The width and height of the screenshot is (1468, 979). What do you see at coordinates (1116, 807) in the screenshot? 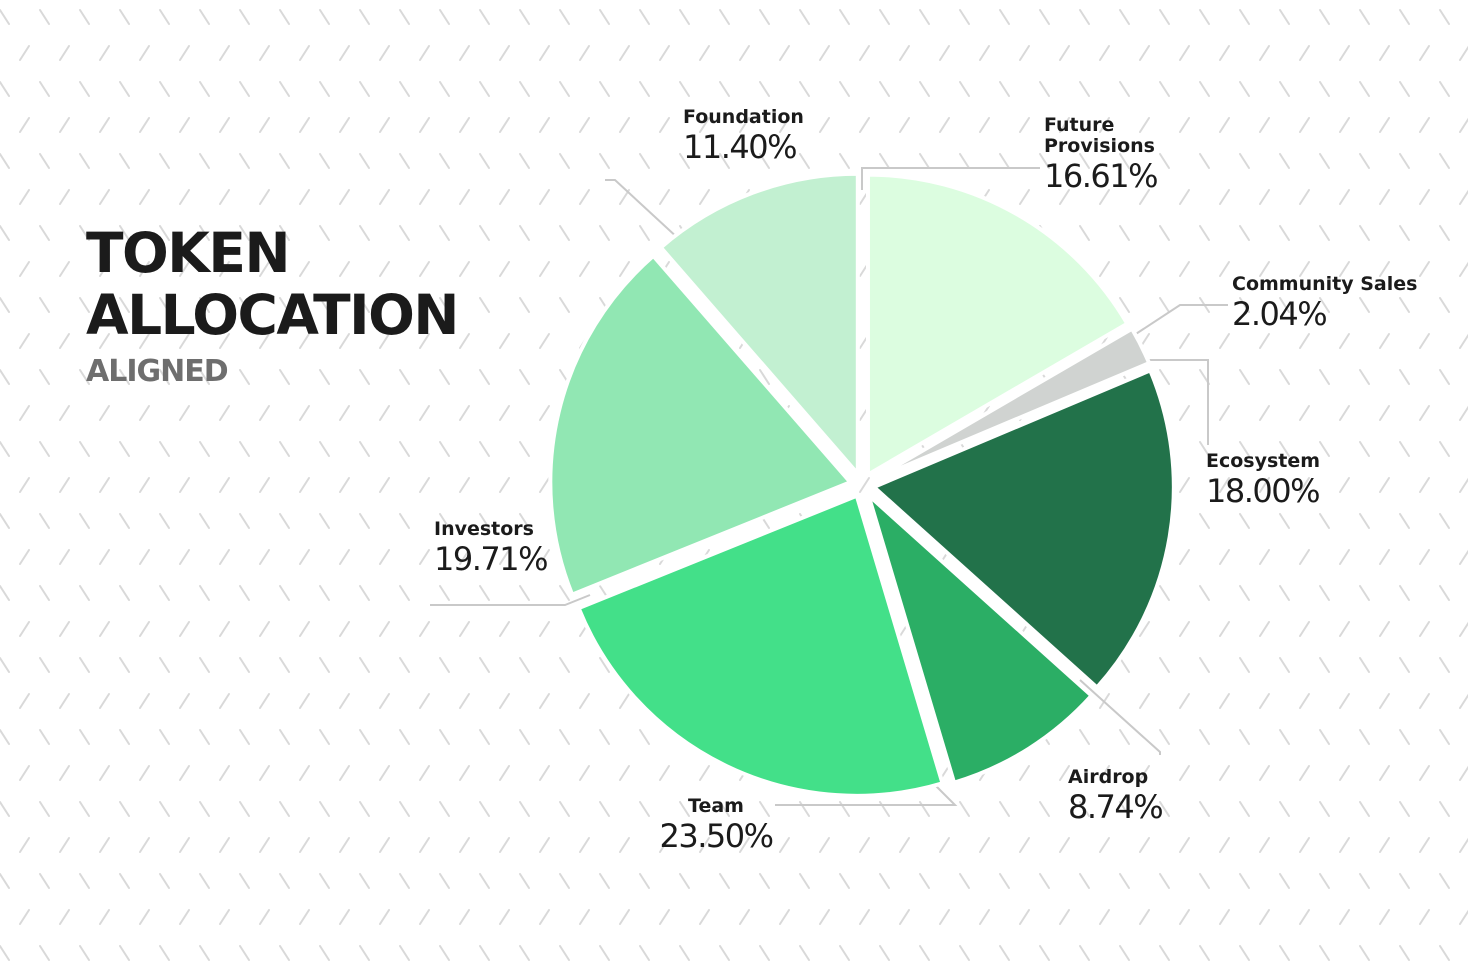
I see `slice-value: 8.74%` at bounding box center [1116, 807].